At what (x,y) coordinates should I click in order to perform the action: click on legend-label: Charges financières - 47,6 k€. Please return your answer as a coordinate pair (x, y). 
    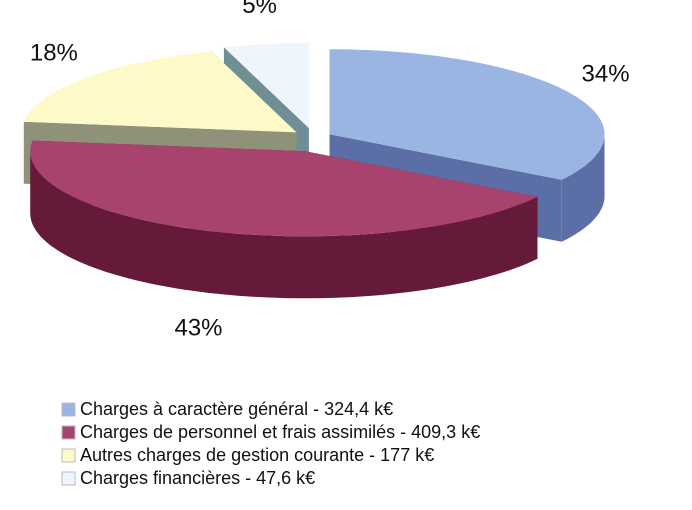
    Looking at the image, I should click on (197, 478).